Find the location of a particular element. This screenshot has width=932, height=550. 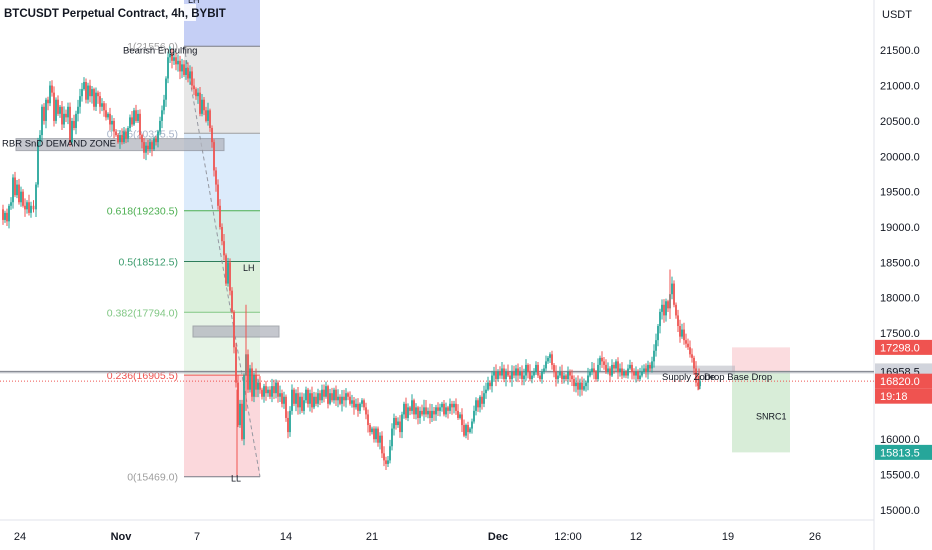

x-tick-label: 14 is located at coordinates (286, 537).